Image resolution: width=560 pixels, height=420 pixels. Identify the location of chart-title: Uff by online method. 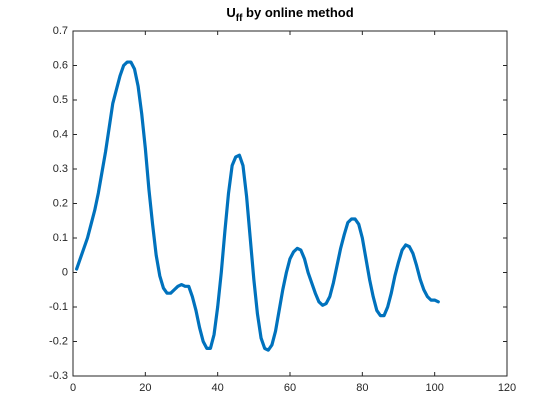
(289, 14).